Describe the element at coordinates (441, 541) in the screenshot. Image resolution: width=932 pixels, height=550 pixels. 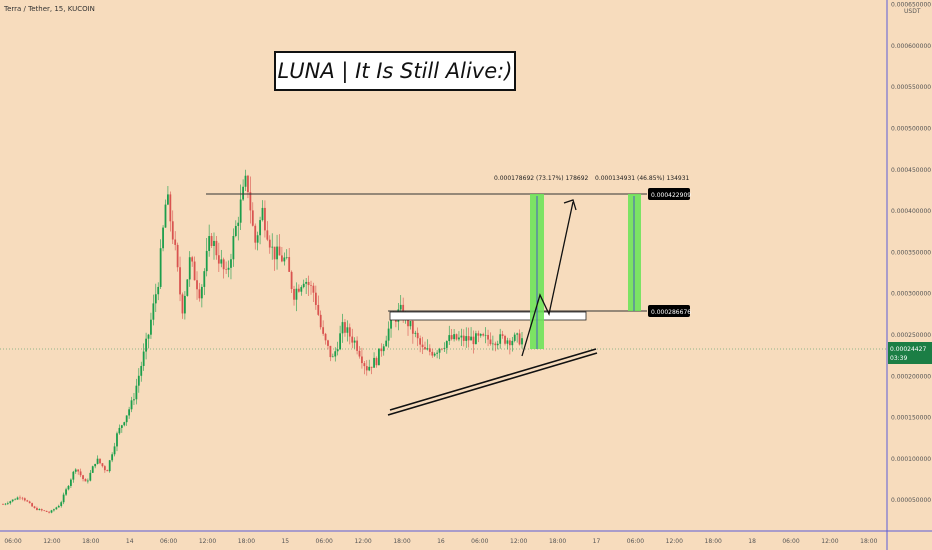
I see `x-tick-label: 16` at that location.